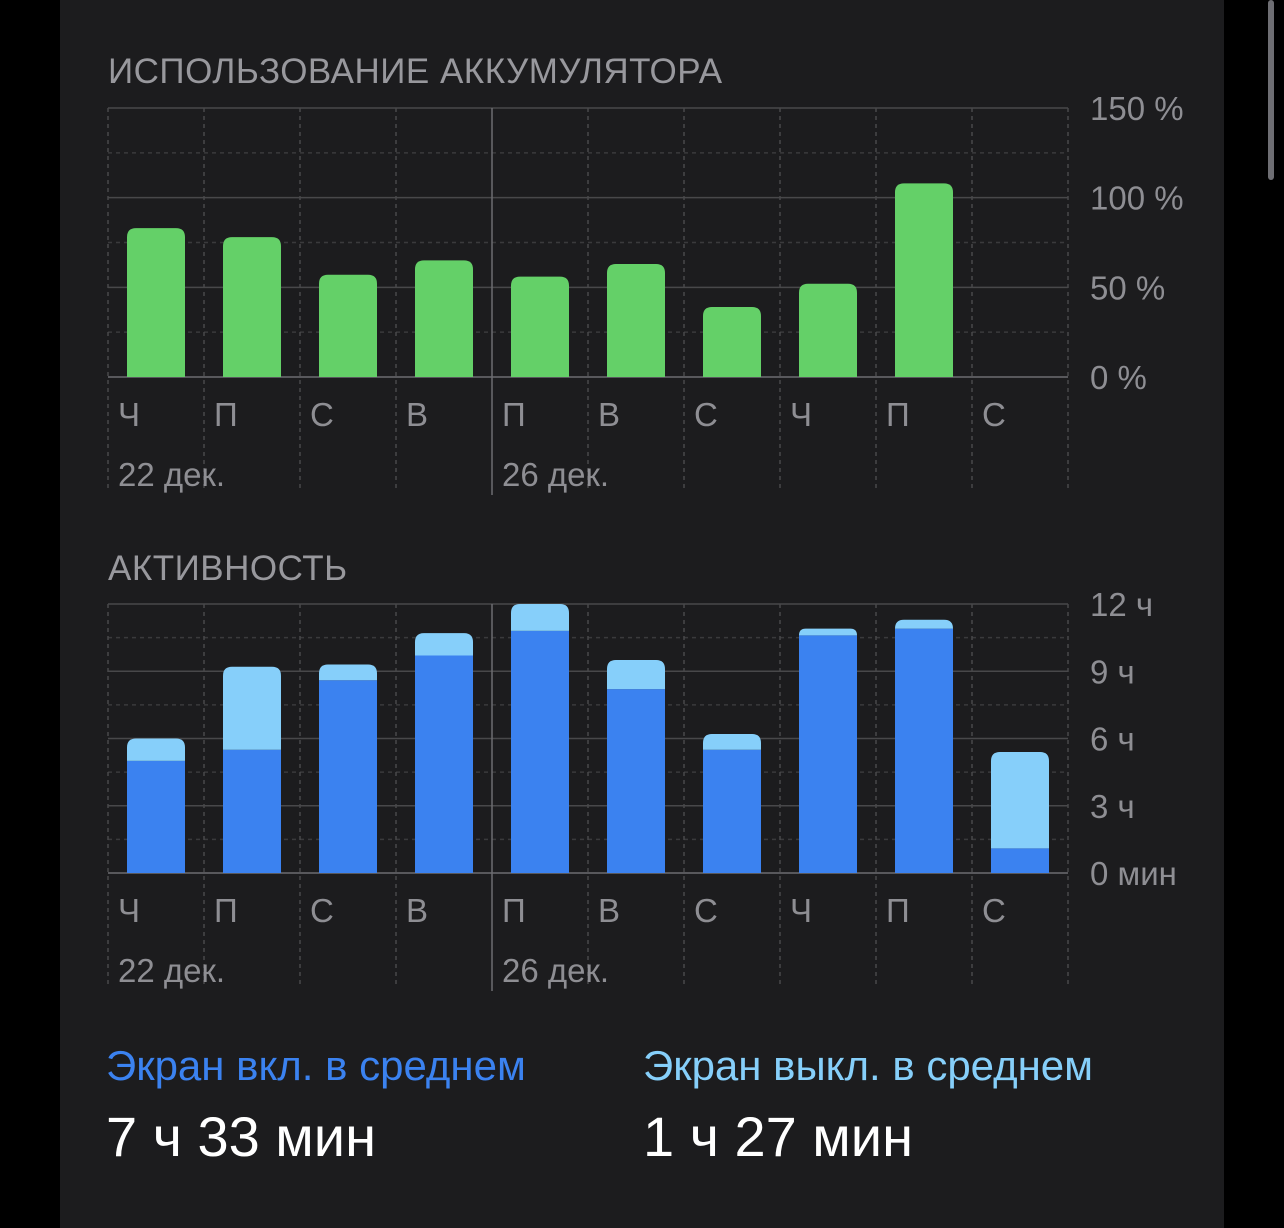  I want to click on activity-date-label: 22 дек., so click(171, 970).